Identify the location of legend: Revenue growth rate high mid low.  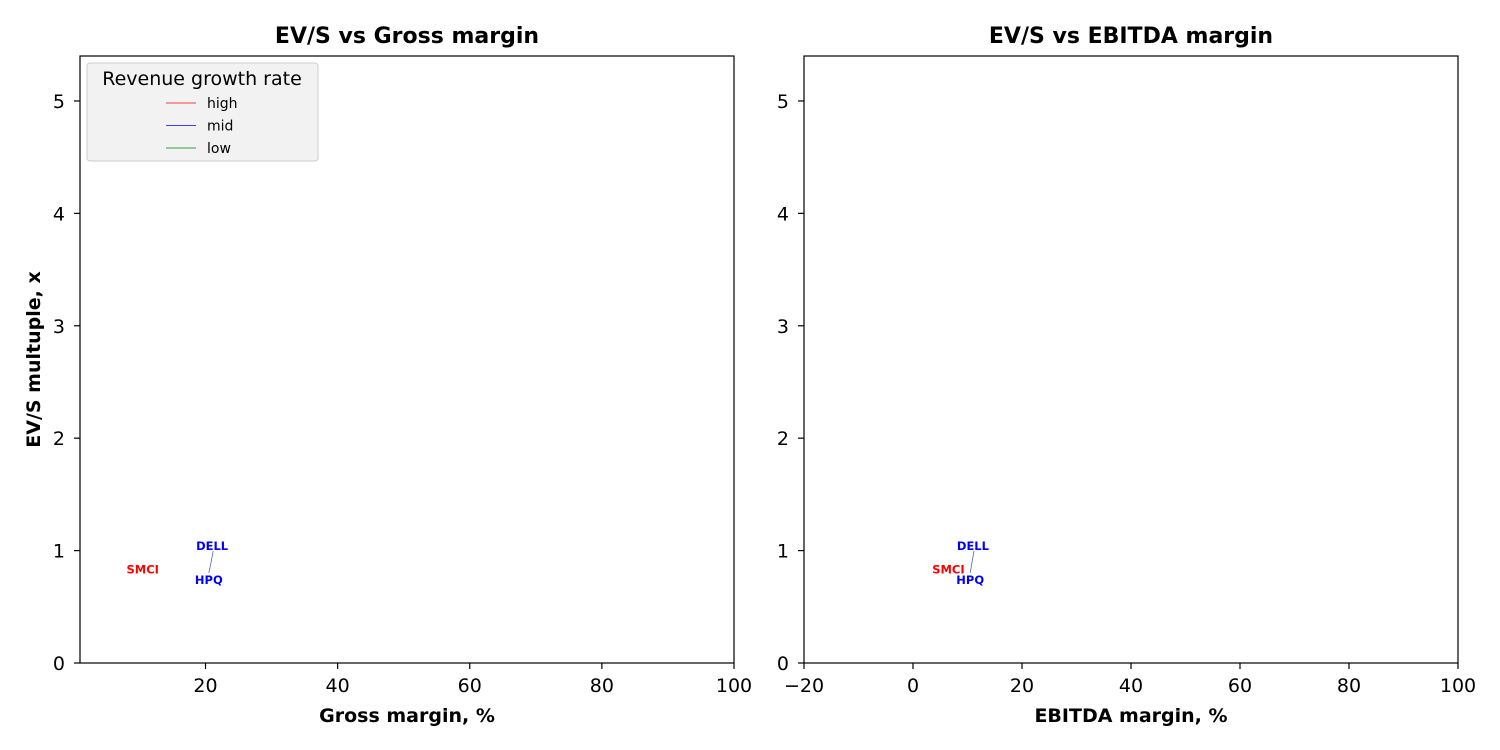
(202, 112).